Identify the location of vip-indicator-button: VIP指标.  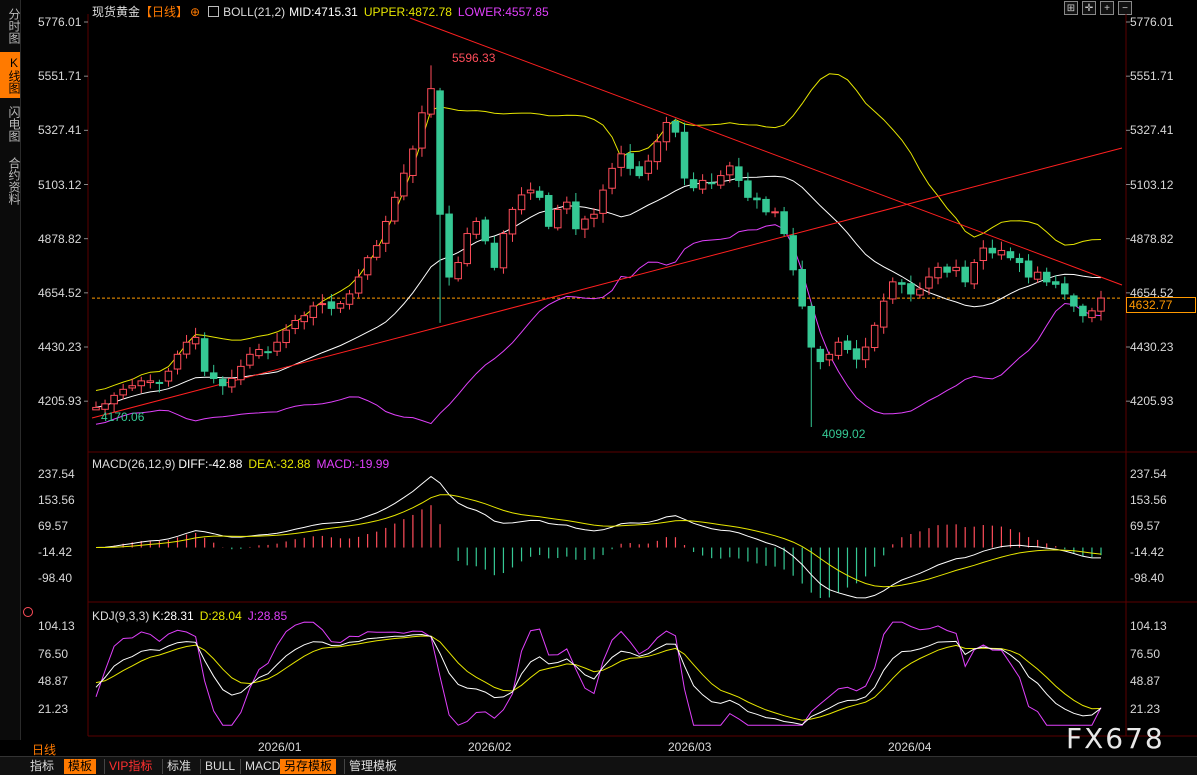
(130, 766).